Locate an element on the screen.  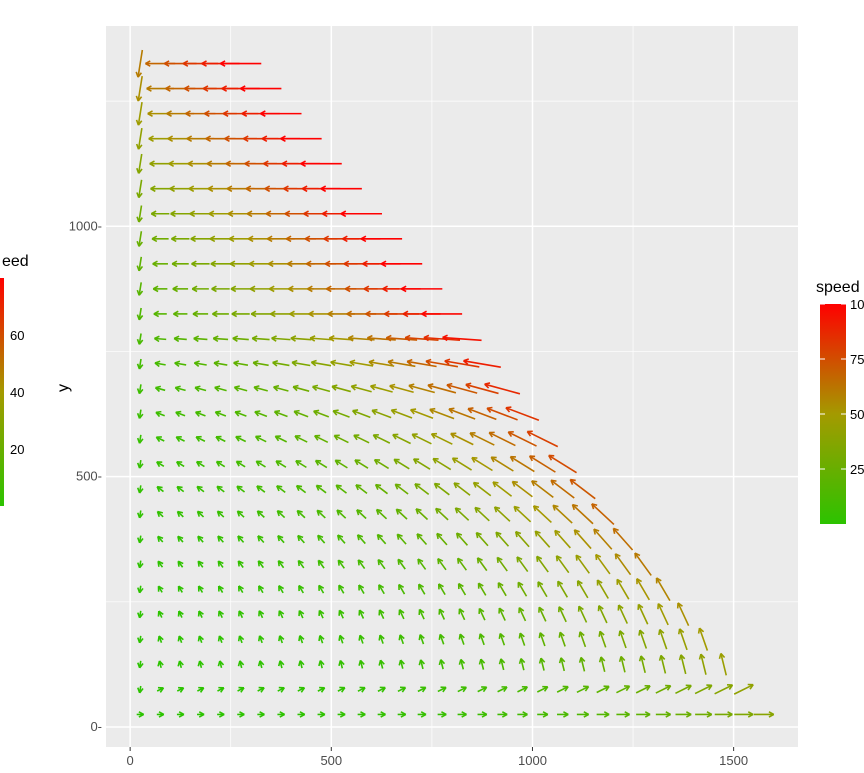
speed-legend: speed 25 50 75 10 is located at coordinates (840, 401).